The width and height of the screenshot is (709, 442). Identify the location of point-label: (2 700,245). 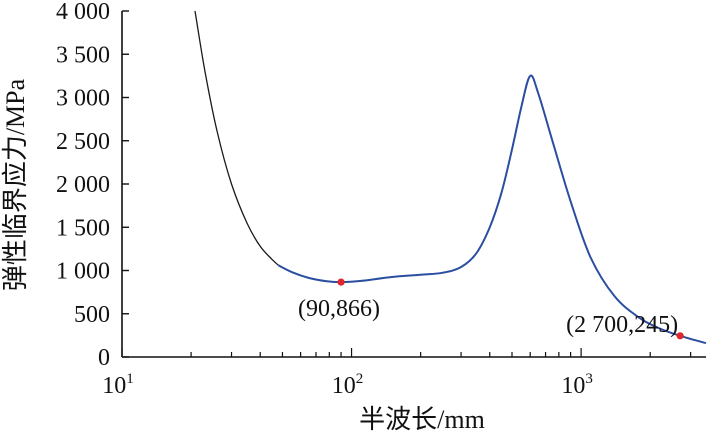
(622, 325).